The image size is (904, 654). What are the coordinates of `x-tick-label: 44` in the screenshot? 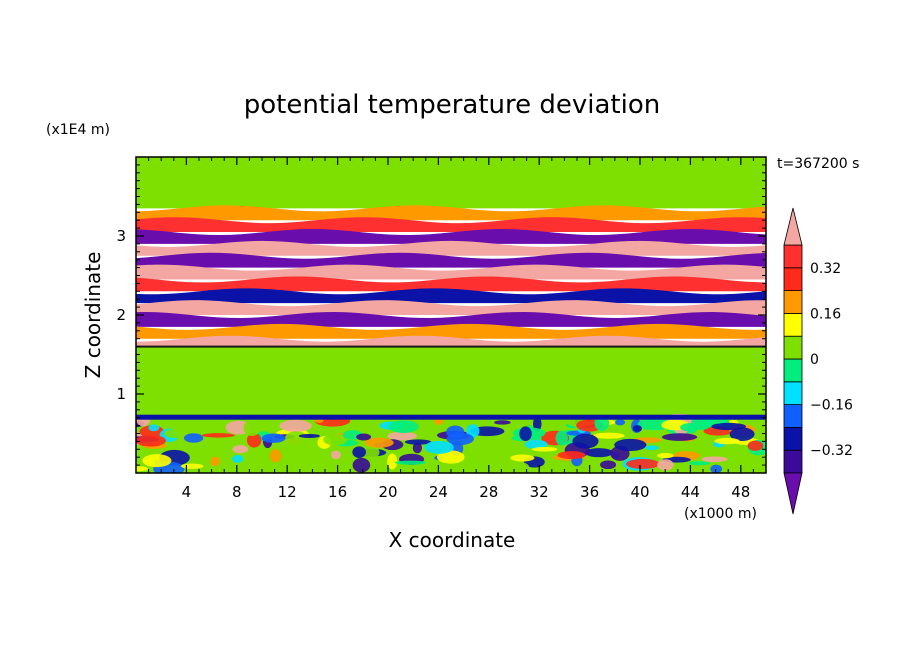 It's located at (690, 492).